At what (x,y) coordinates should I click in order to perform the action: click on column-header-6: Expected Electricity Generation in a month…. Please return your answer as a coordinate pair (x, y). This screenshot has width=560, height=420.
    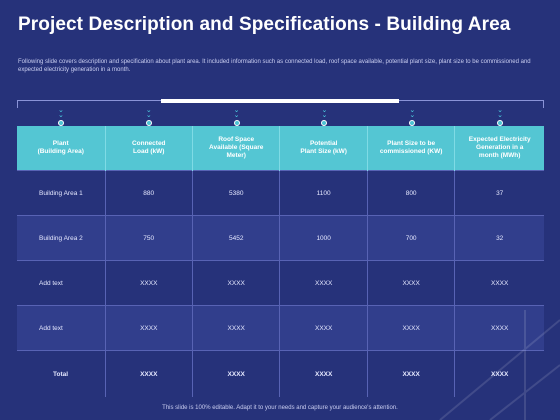
    Looking at the image, I should click on (499, 148).